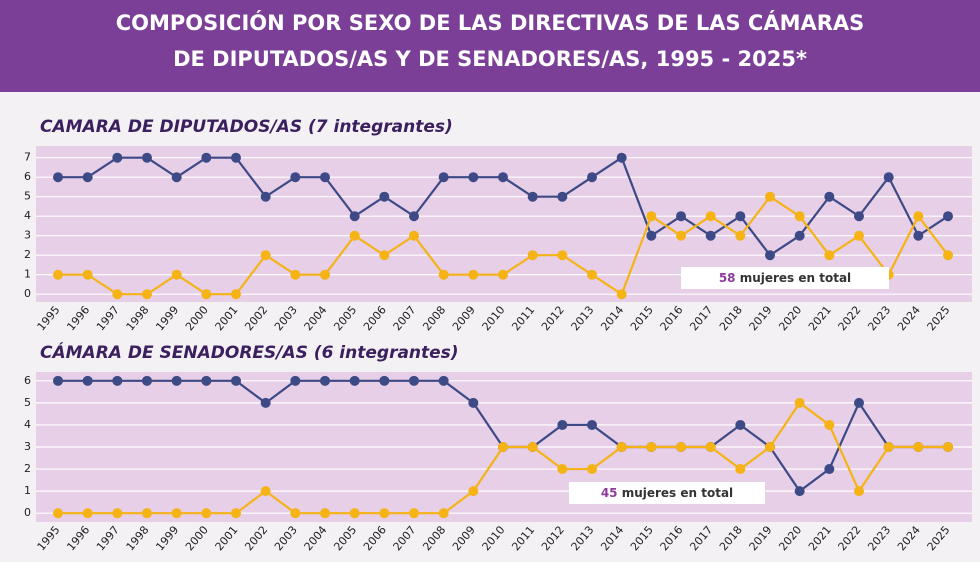 This screenshot has width=980, height=562. Describe the element at coordinates (642, 319) in the screenshot. I see `x-tick-label: 2015` at that location.